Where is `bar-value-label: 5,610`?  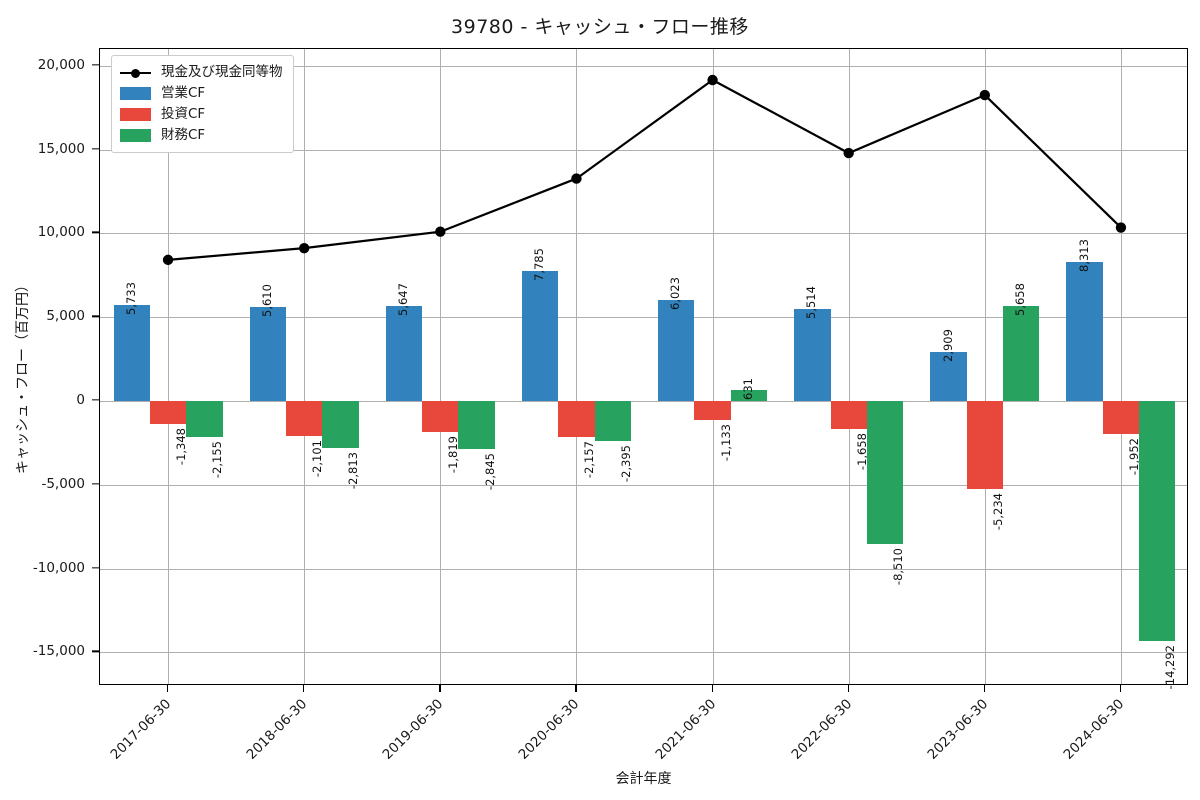
bar-value-label: 5,610 is located at coordinates (266, 300).